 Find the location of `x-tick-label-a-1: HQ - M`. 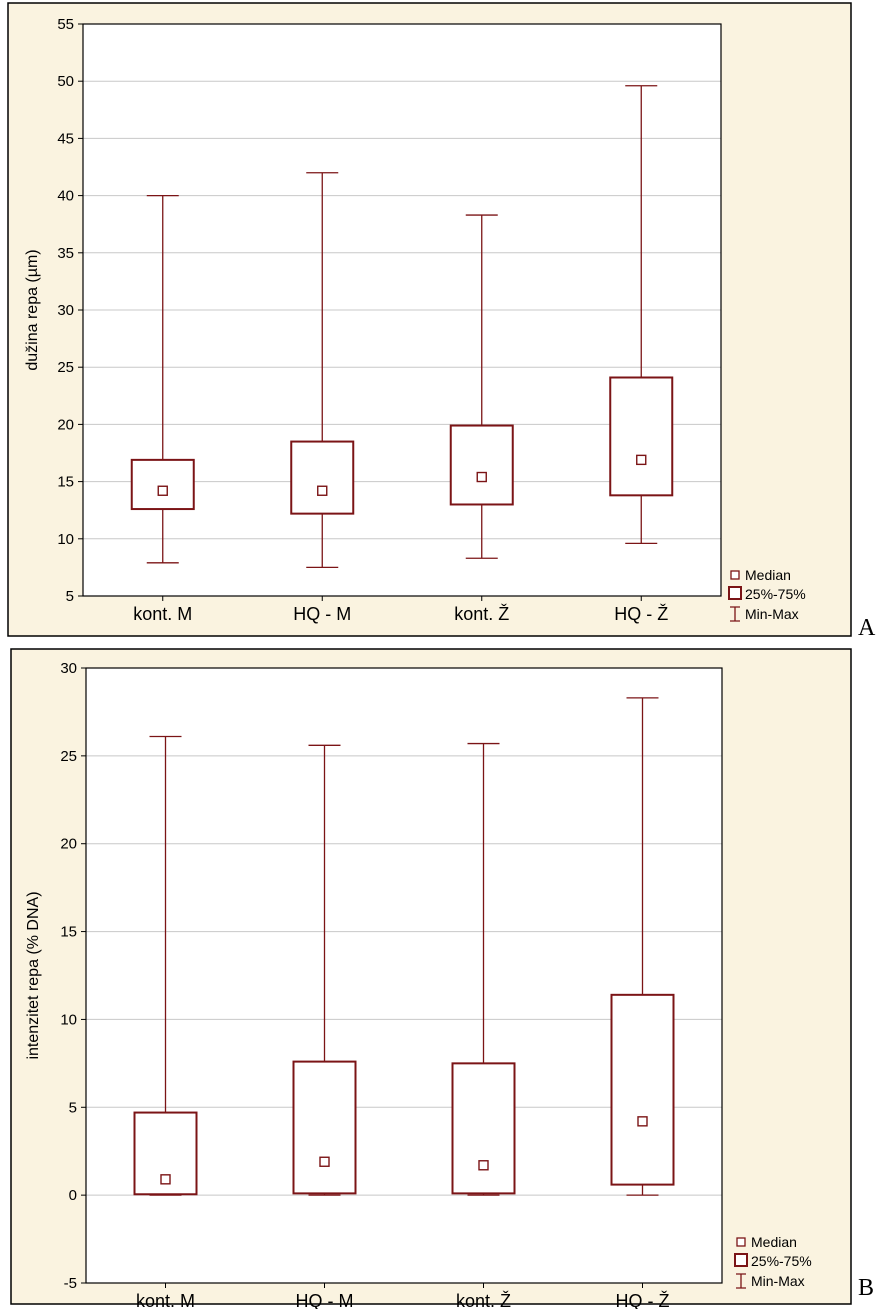

x-tick-label-a-1: HQ - M is located at coordinates (322, 614).